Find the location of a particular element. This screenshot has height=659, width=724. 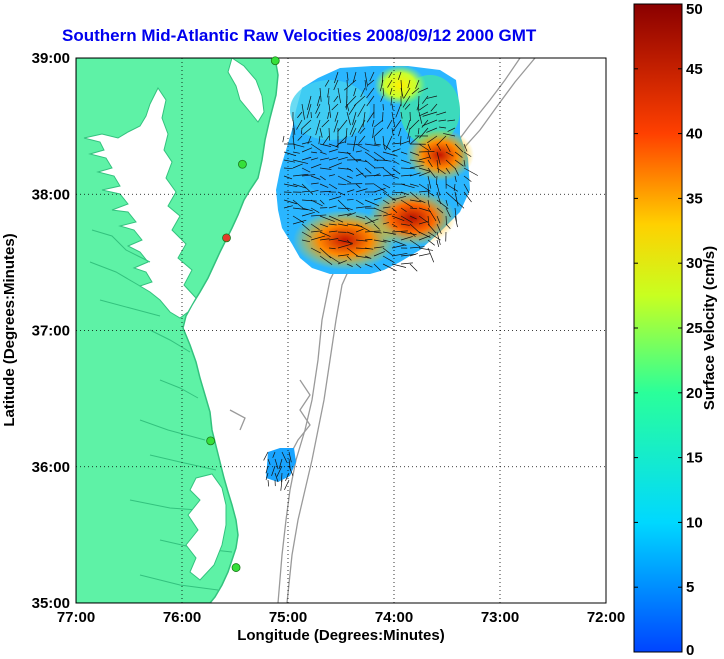

y-tick-labels: 39:00 38:00 37:00 36:00 35:00 is located at coordinates (51, 331).